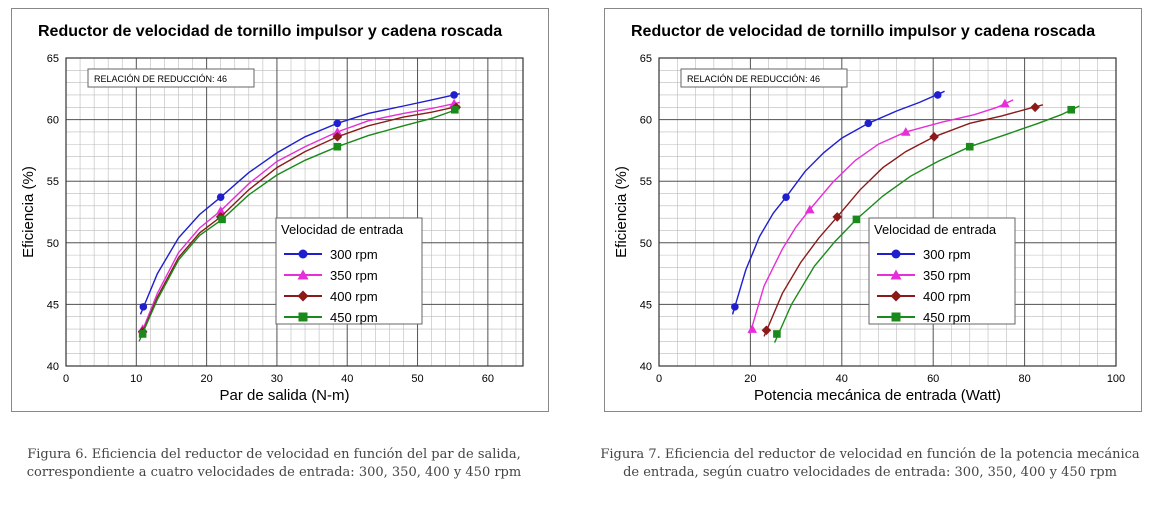 The height and width of the screenshot is (508, 1150). Describe the element at coordinates (277, 379) in the screenshot. I see `x-tick-label: 30` at that location.